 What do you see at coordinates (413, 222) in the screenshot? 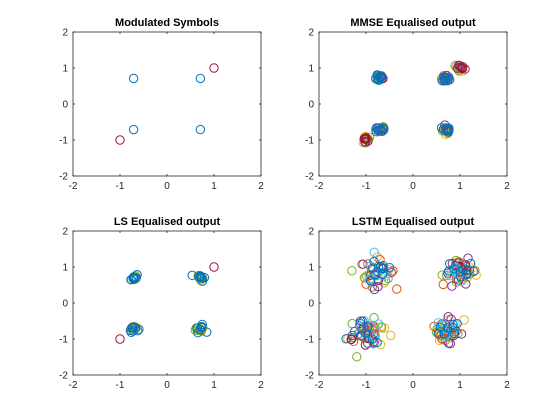
I see `chart-title: LSTM Equalised output` at bounding box center [413, 222].